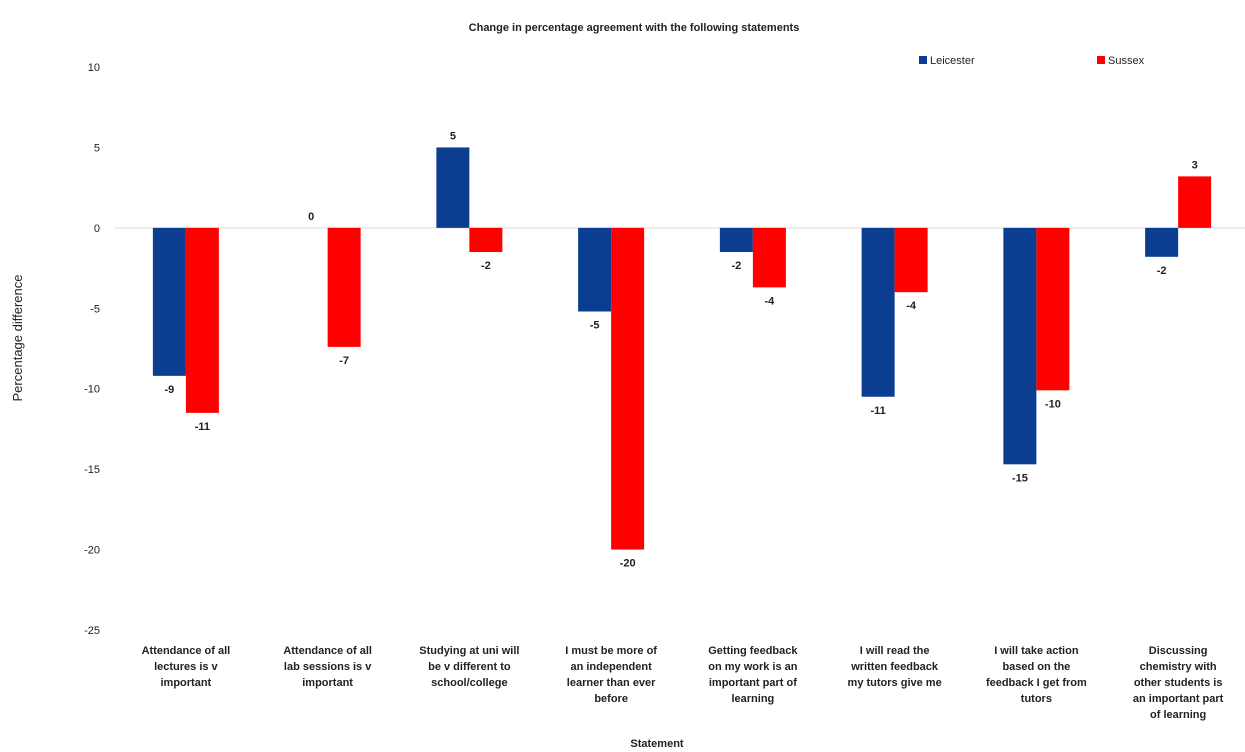 The height and width of the screenshot is (752, 1245). Describe the element at coordinates (92, 631) in the screenshot. I see `y-tick-label: -25` at that location.